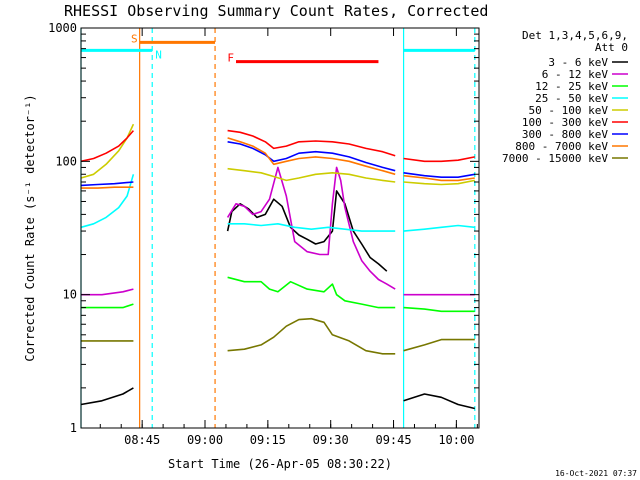 The width and height of the screenshot is (640, 480). Describe the element at coordinates (561, 146) in the screenshot. I see `legend-label: 800 - 7000 keV` at that location.